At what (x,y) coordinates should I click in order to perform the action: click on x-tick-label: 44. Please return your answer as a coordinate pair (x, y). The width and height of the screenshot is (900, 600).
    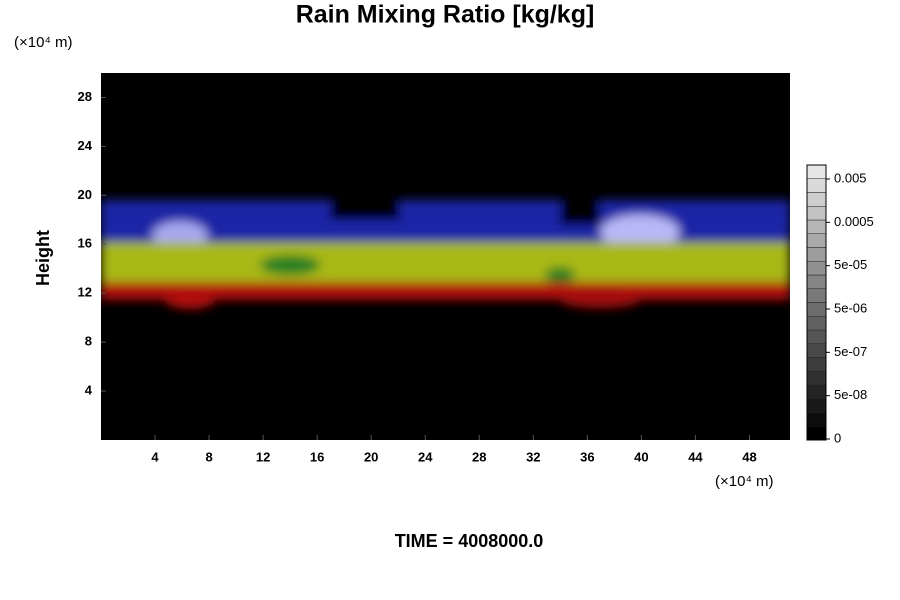
    Looking at the image, I should click on (695, 456).